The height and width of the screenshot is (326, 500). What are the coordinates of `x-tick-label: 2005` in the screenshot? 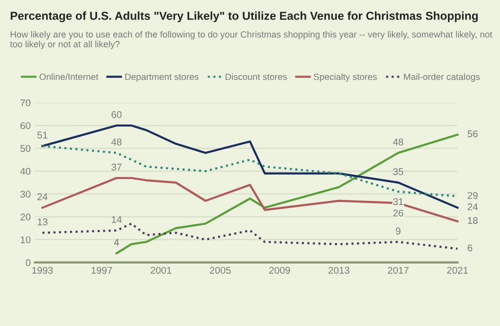 It's located at (220, 270).